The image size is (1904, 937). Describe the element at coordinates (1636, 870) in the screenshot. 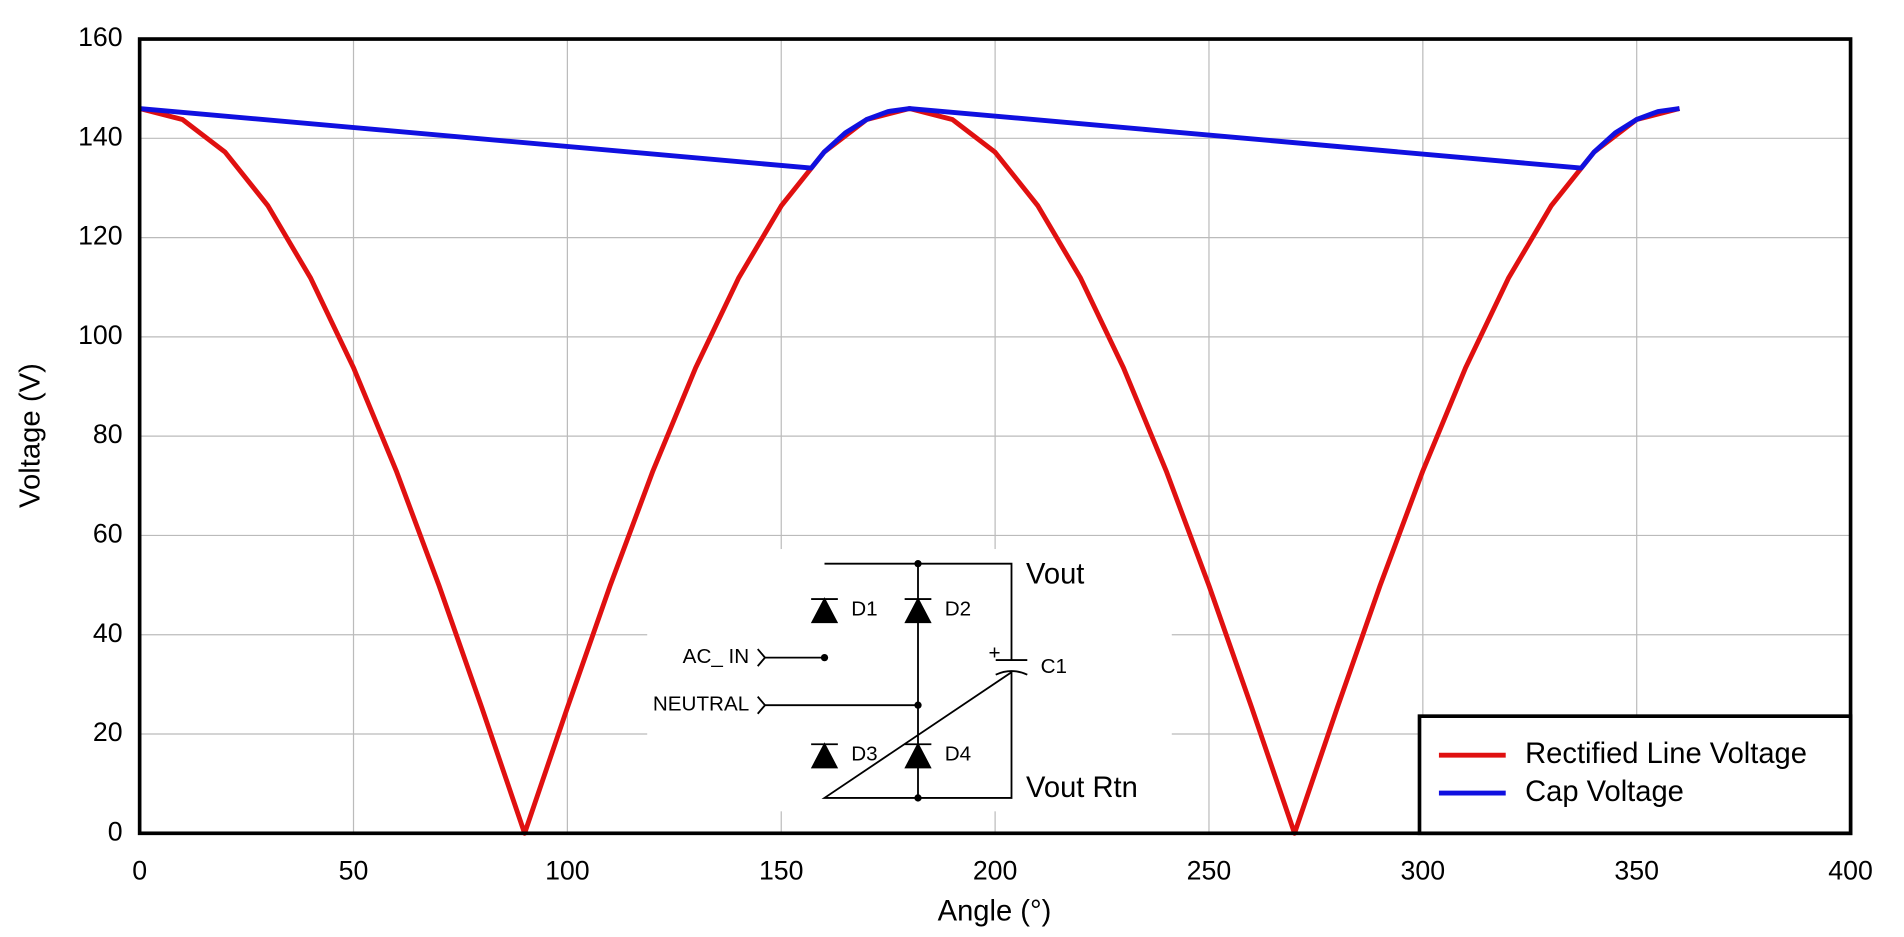

I see `x-tick-label: 350` at that location.